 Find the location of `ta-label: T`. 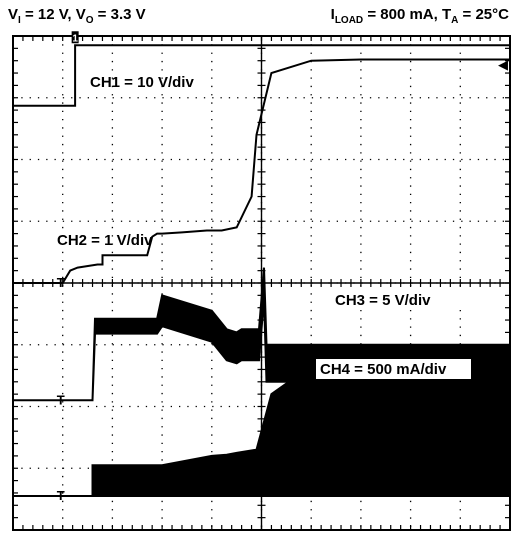

ta-label: T is located at coordinates (446, 14).